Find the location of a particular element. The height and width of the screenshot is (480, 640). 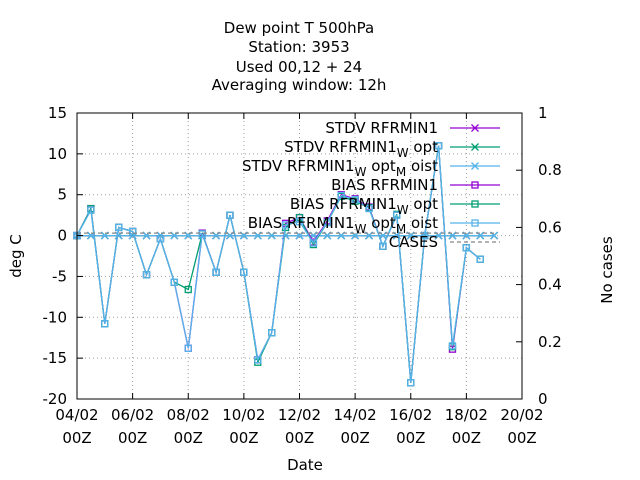

legend-label: STDV RFRMIN1W optM oist is located at coordinates (340, 168).